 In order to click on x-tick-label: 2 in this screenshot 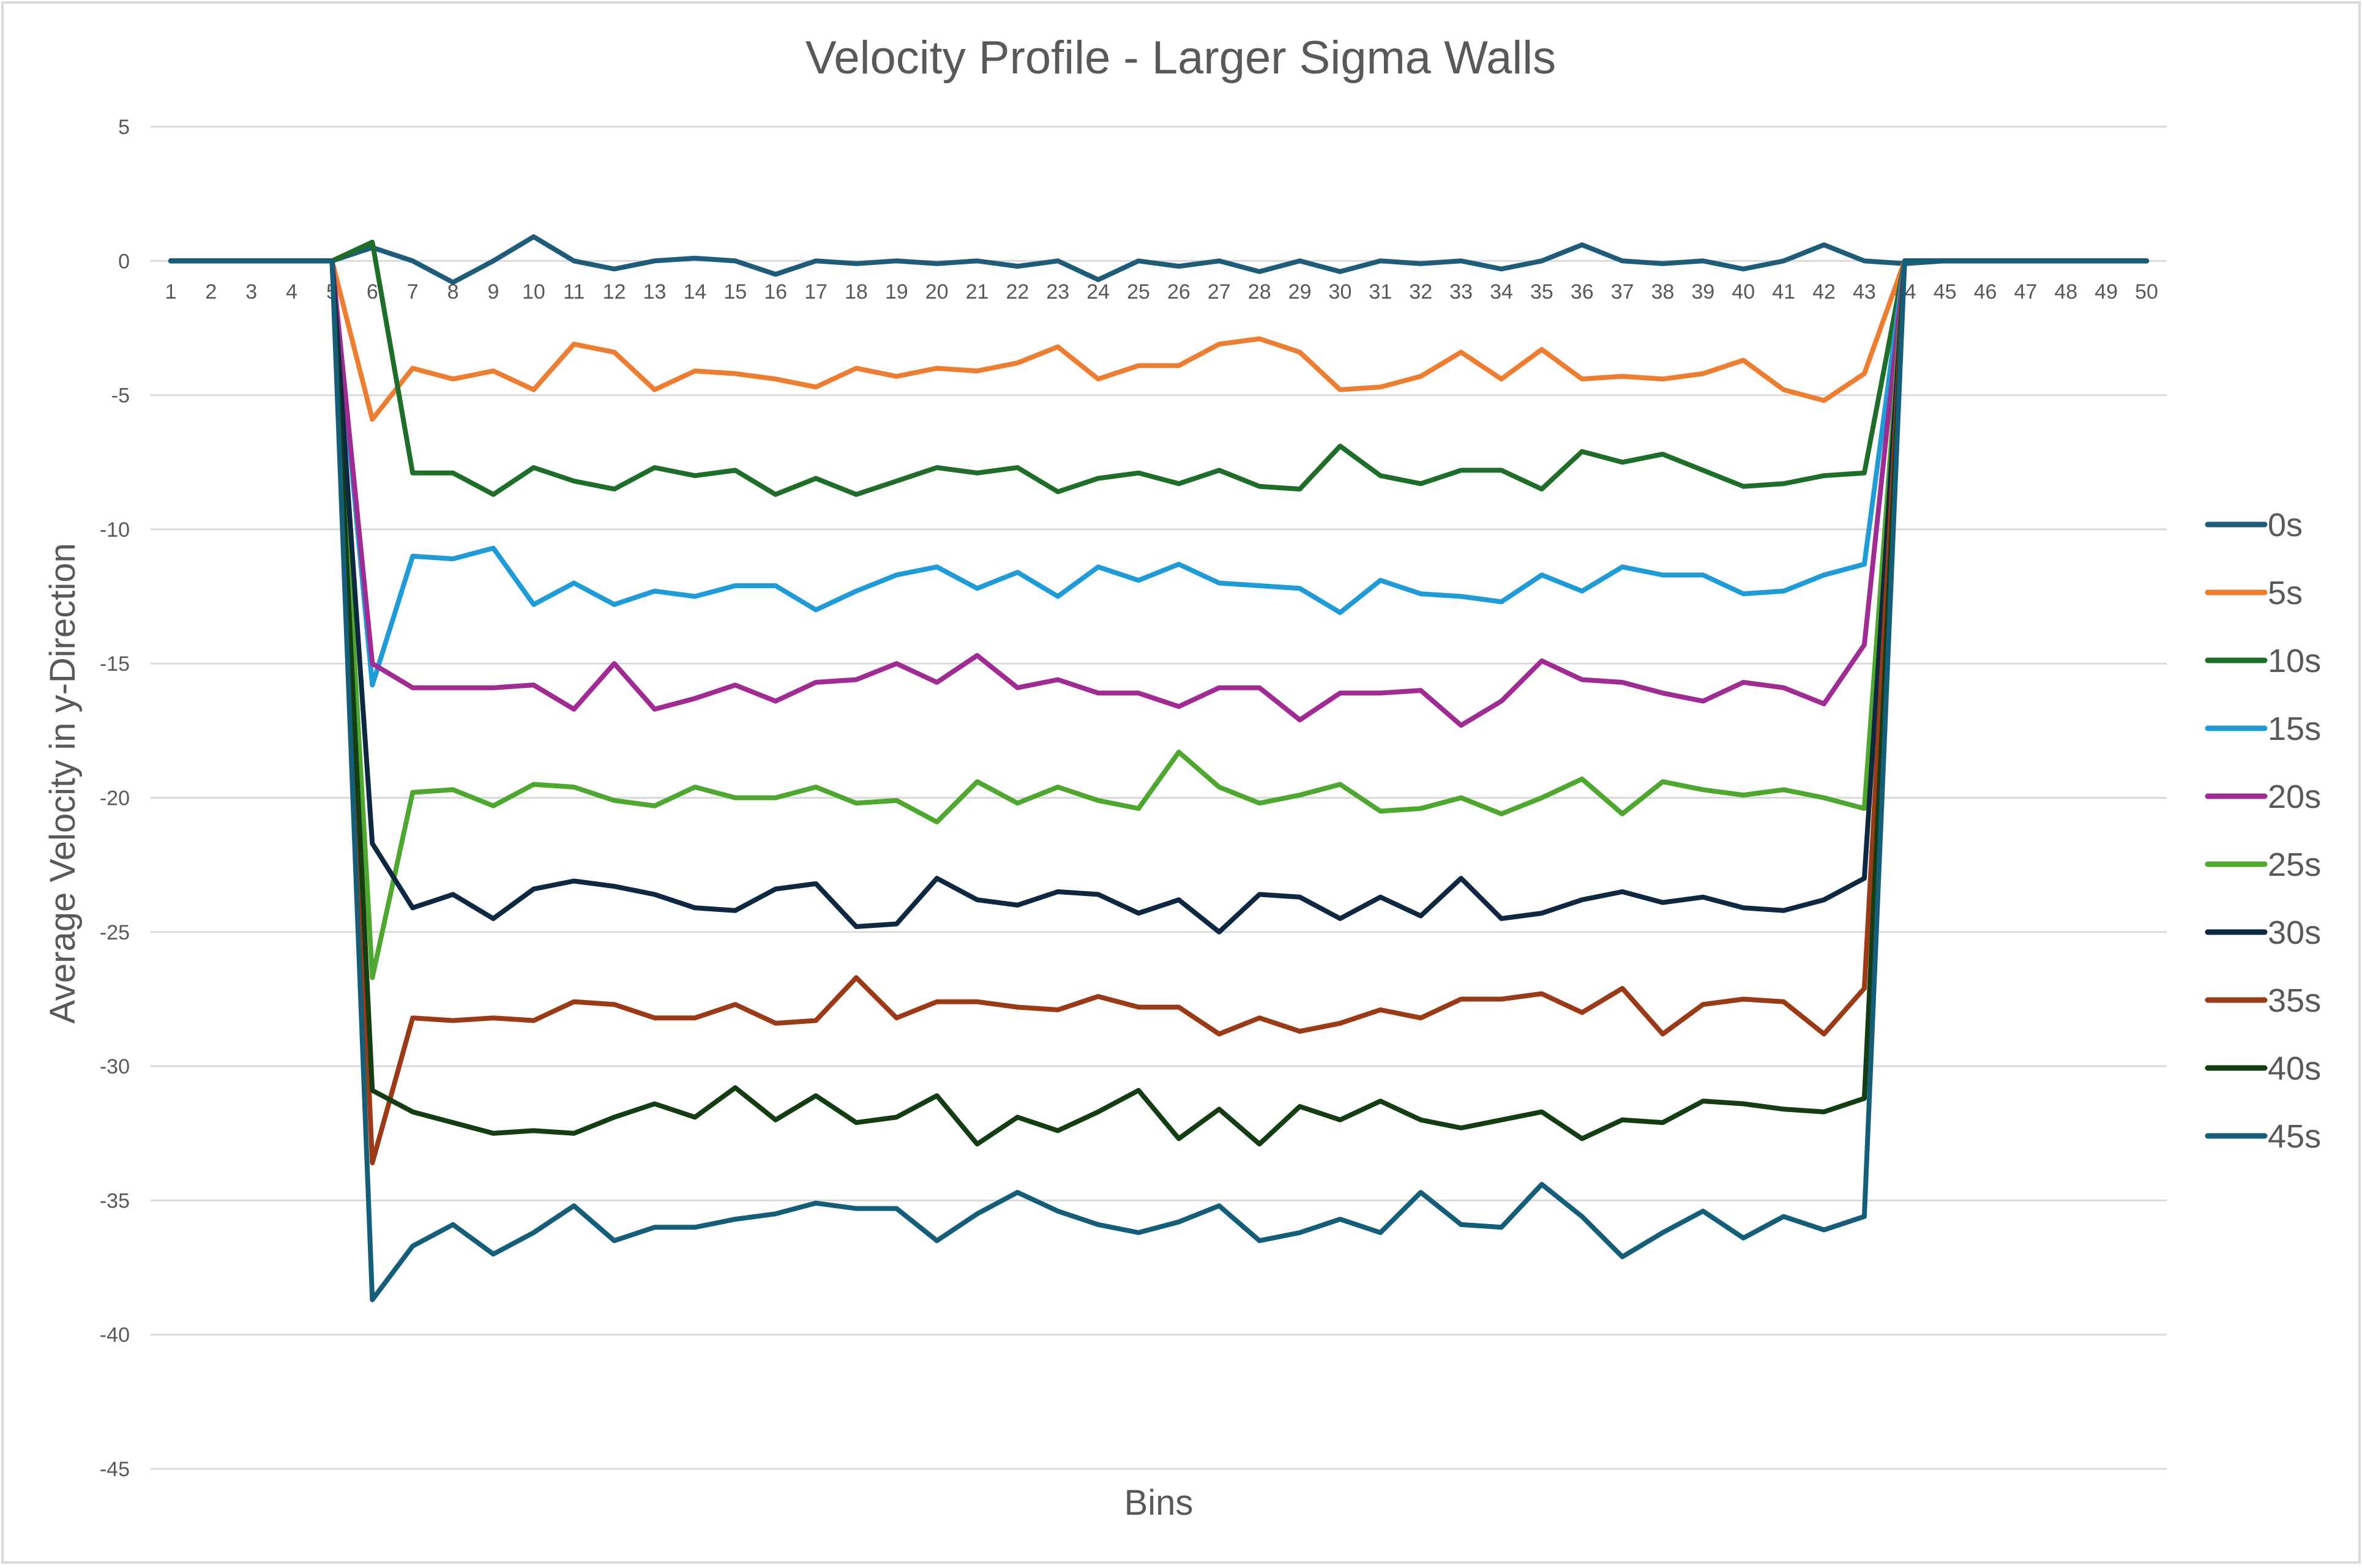, I will do `click(211, 292)`.